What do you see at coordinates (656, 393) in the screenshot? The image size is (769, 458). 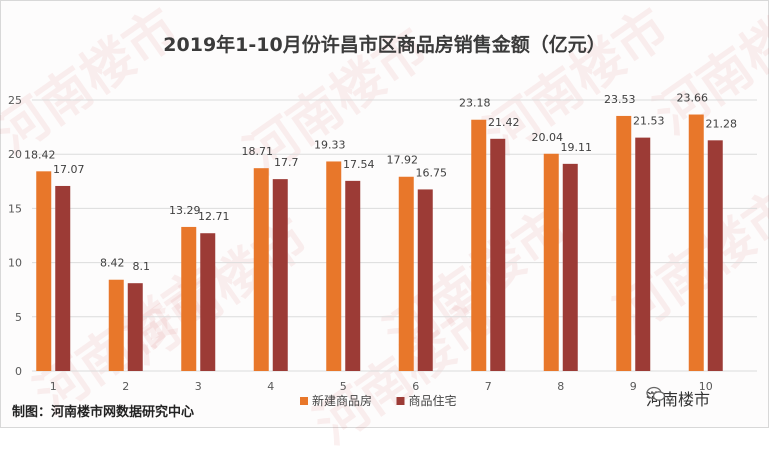 I see `wechat-icon` at bounding box center [656, 393].